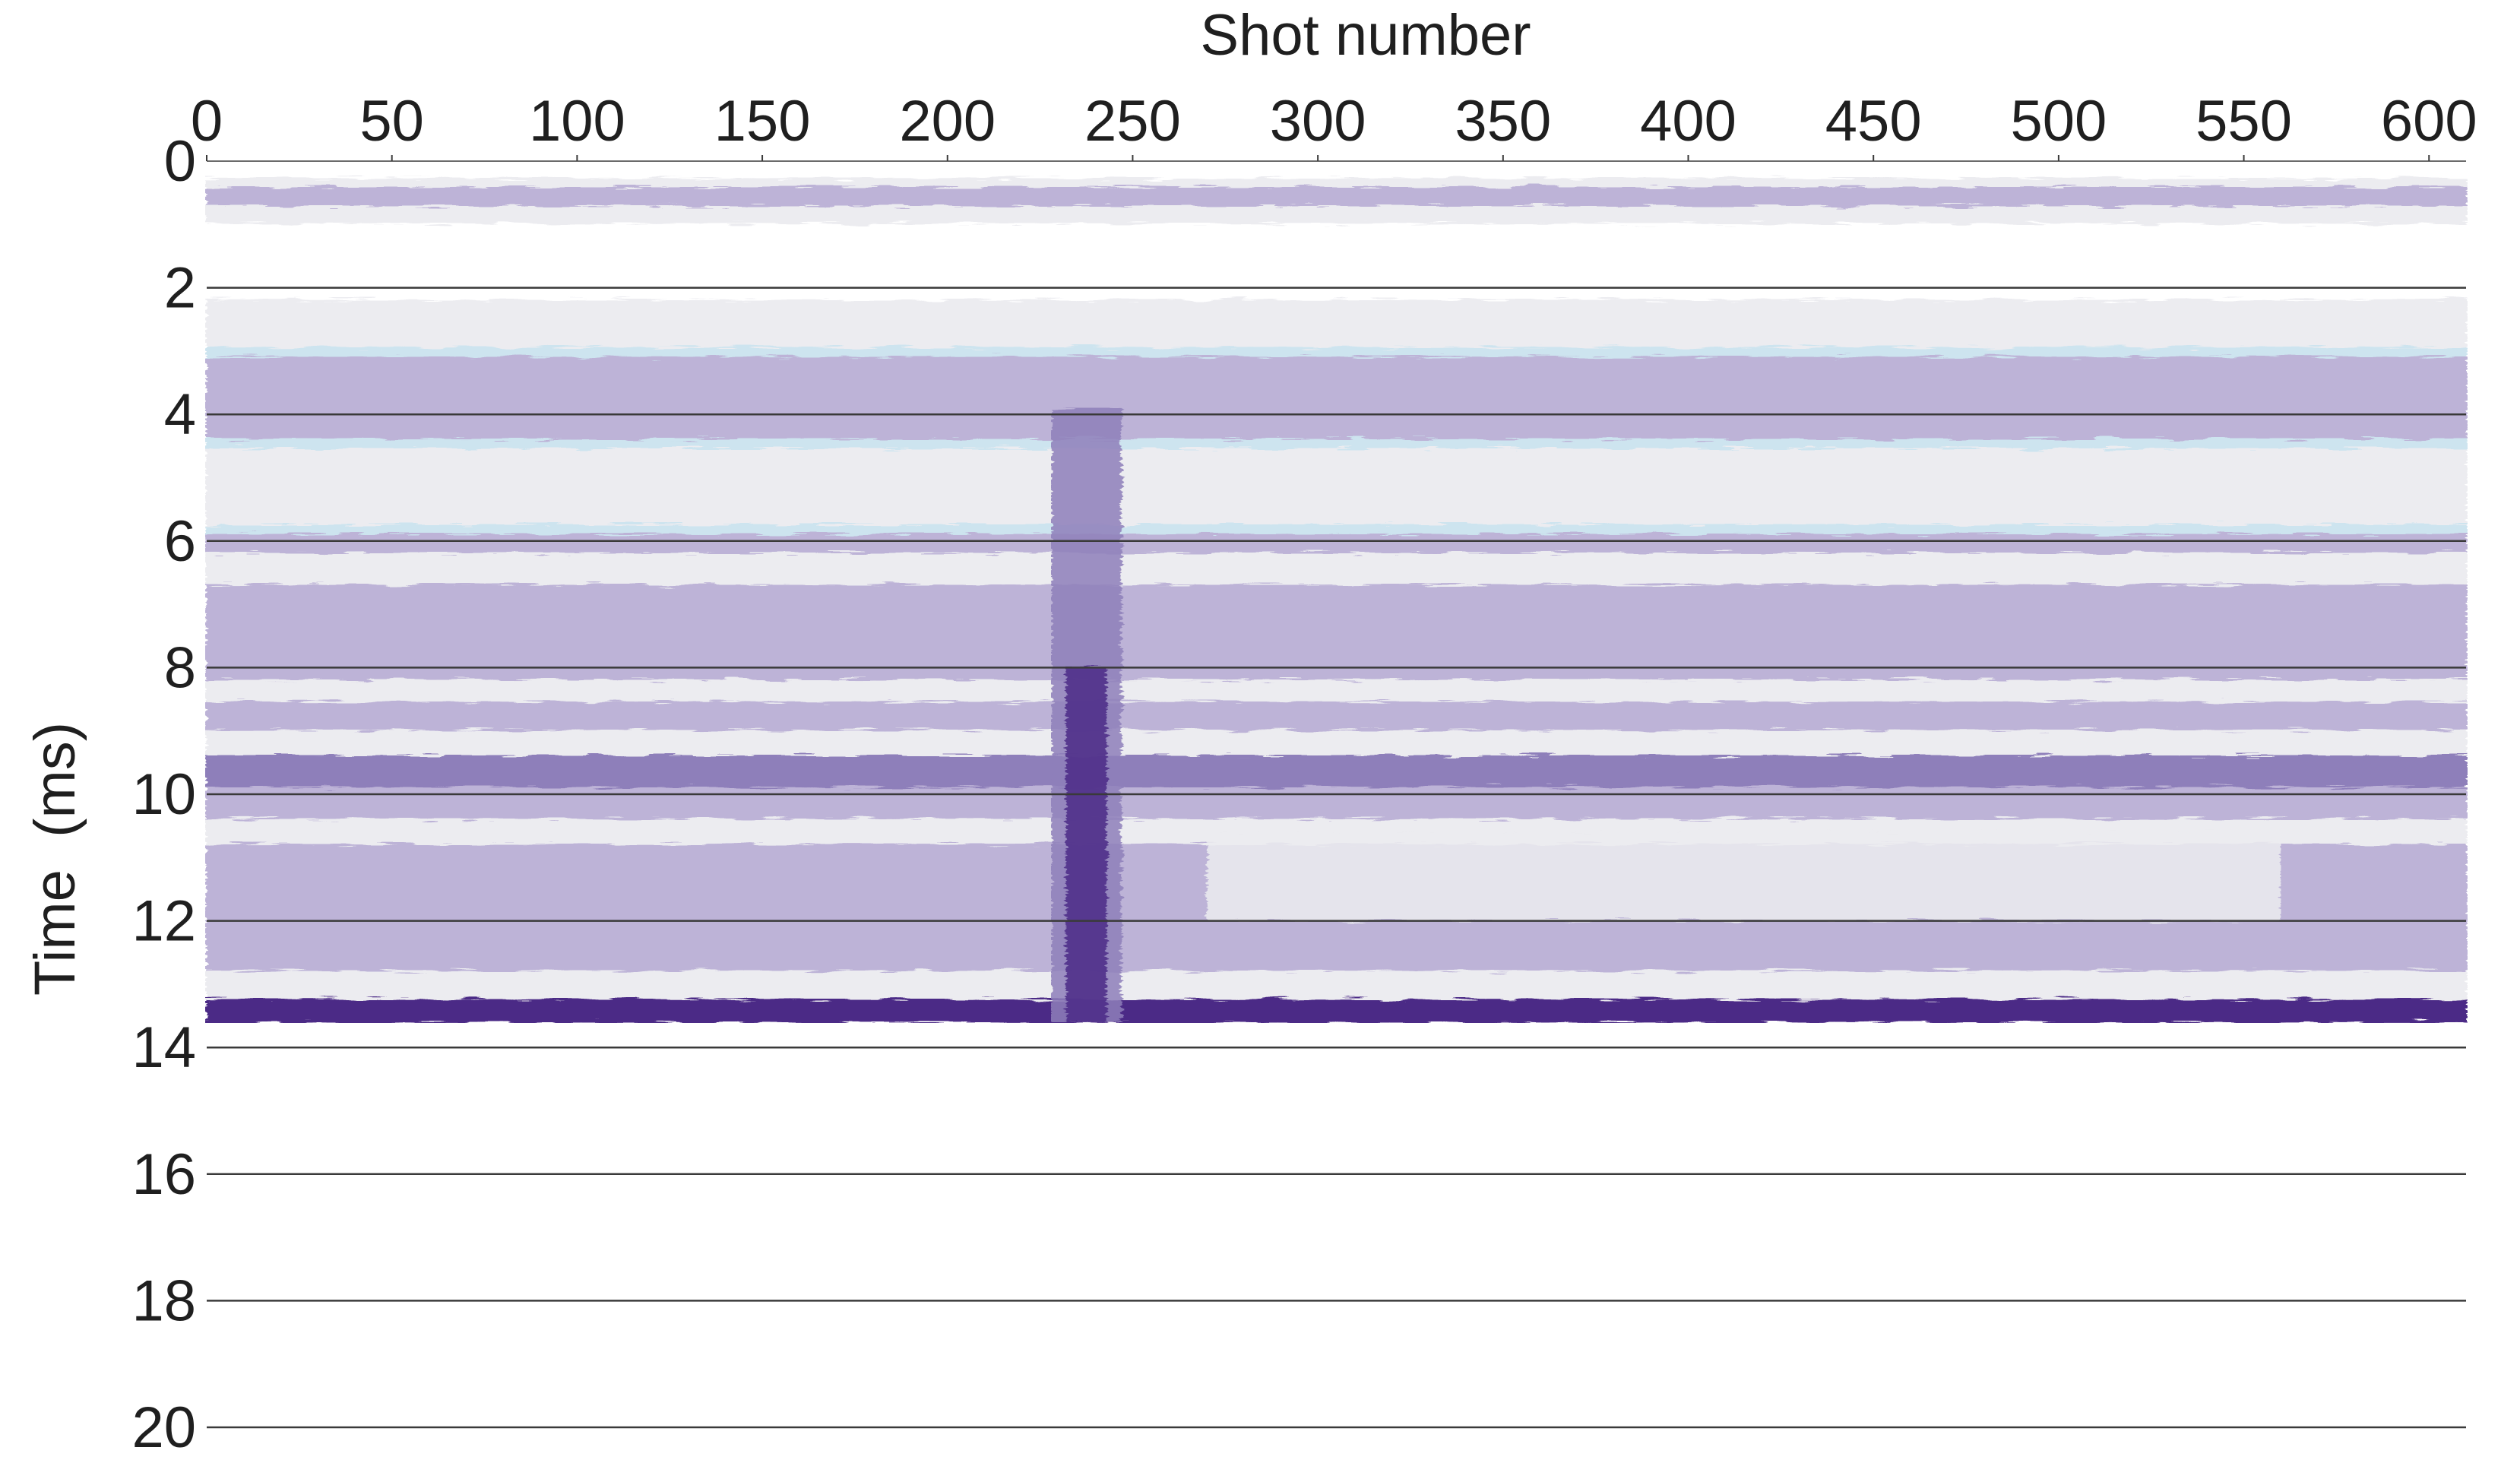 The image size is (2520, 1479). What do you see at coordinates (1318, 122) in the screenshot?
I see `x-tick-label: 300` at bounding box center [1318, 122].